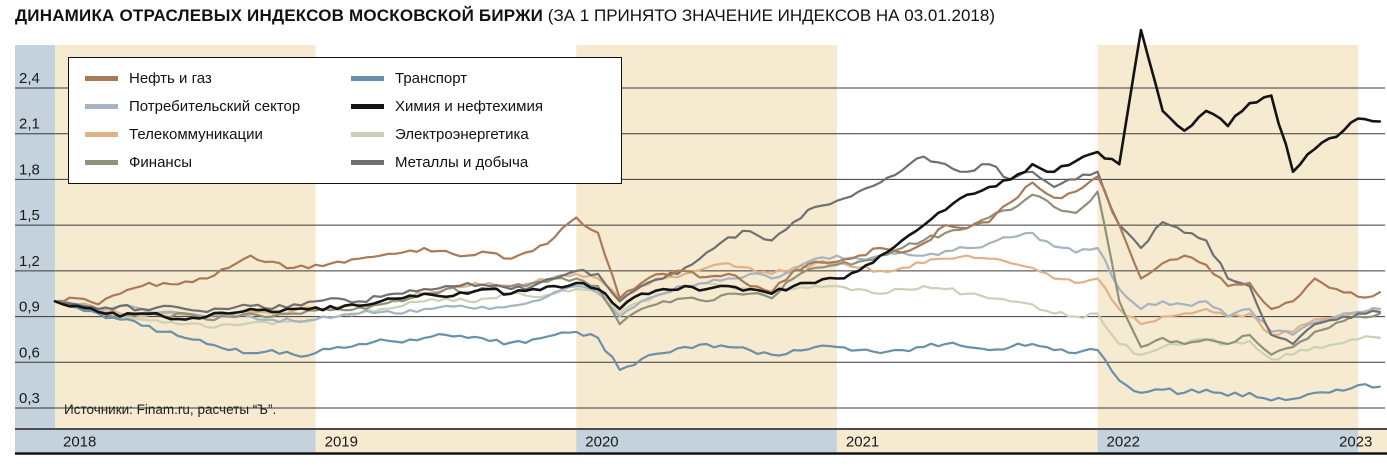 The height and width of the screenshot is (467, 1387). What do you see at coordinates (29, 169) in the screenshot?
I see `y-axis-label-1,8: 1,8` at bounding box center [29, 169].